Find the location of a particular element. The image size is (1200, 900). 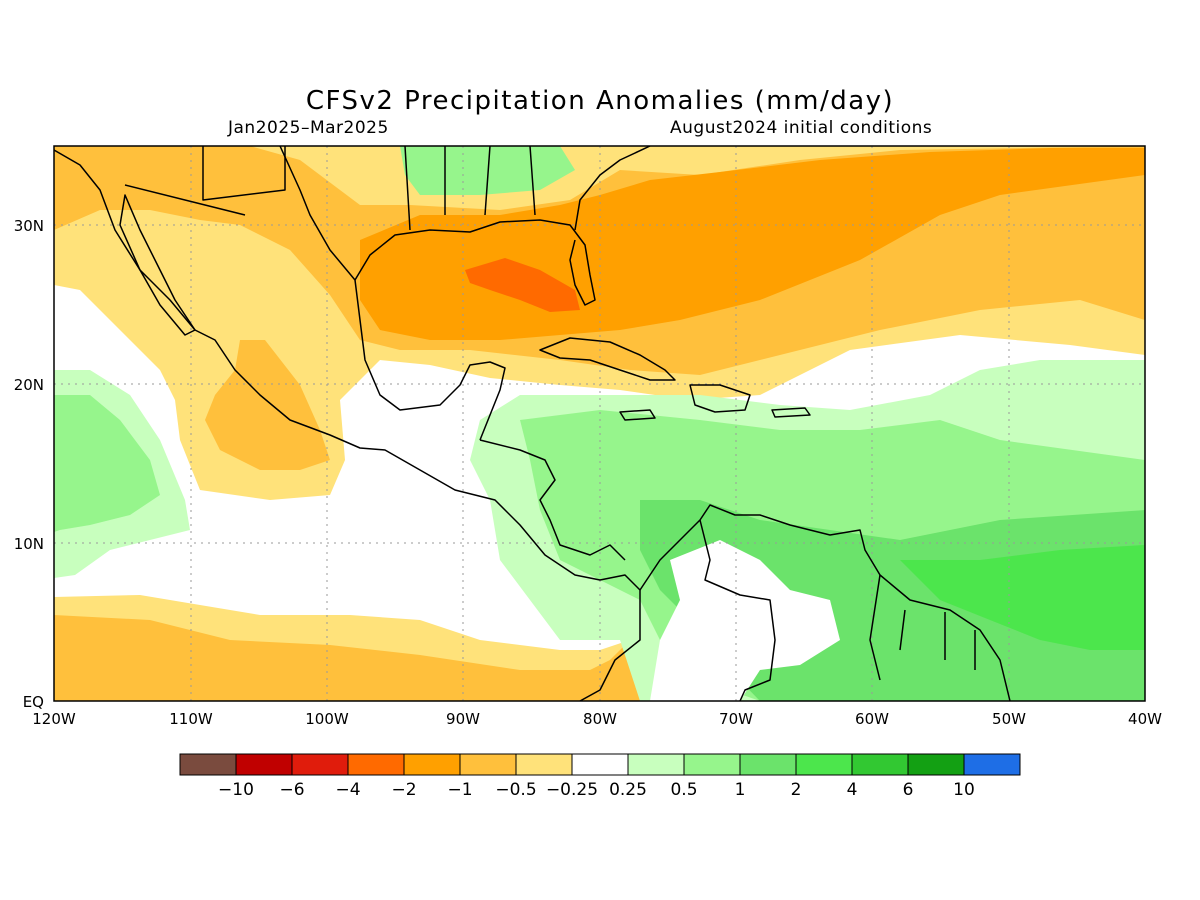

wet-anomaly-east-pacific-core is located at coordinates (107, 463).